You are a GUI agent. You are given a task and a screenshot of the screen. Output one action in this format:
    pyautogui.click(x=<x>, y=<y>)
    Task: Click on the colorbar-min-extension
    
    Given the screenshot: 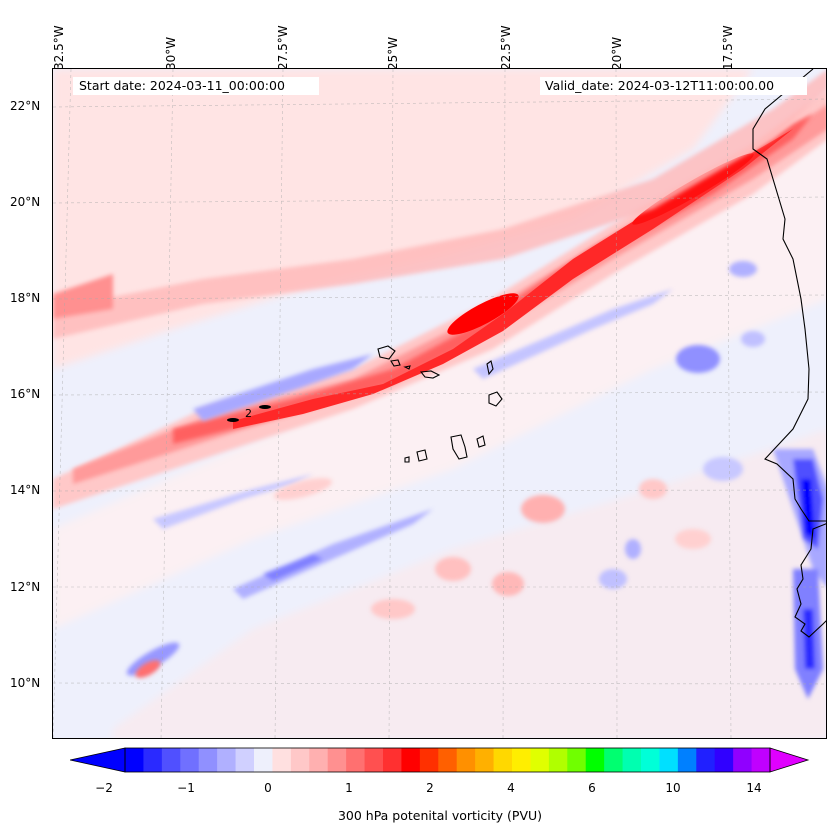 What is the action you would take?
    pyautogui.click(x=98, y=760)
    